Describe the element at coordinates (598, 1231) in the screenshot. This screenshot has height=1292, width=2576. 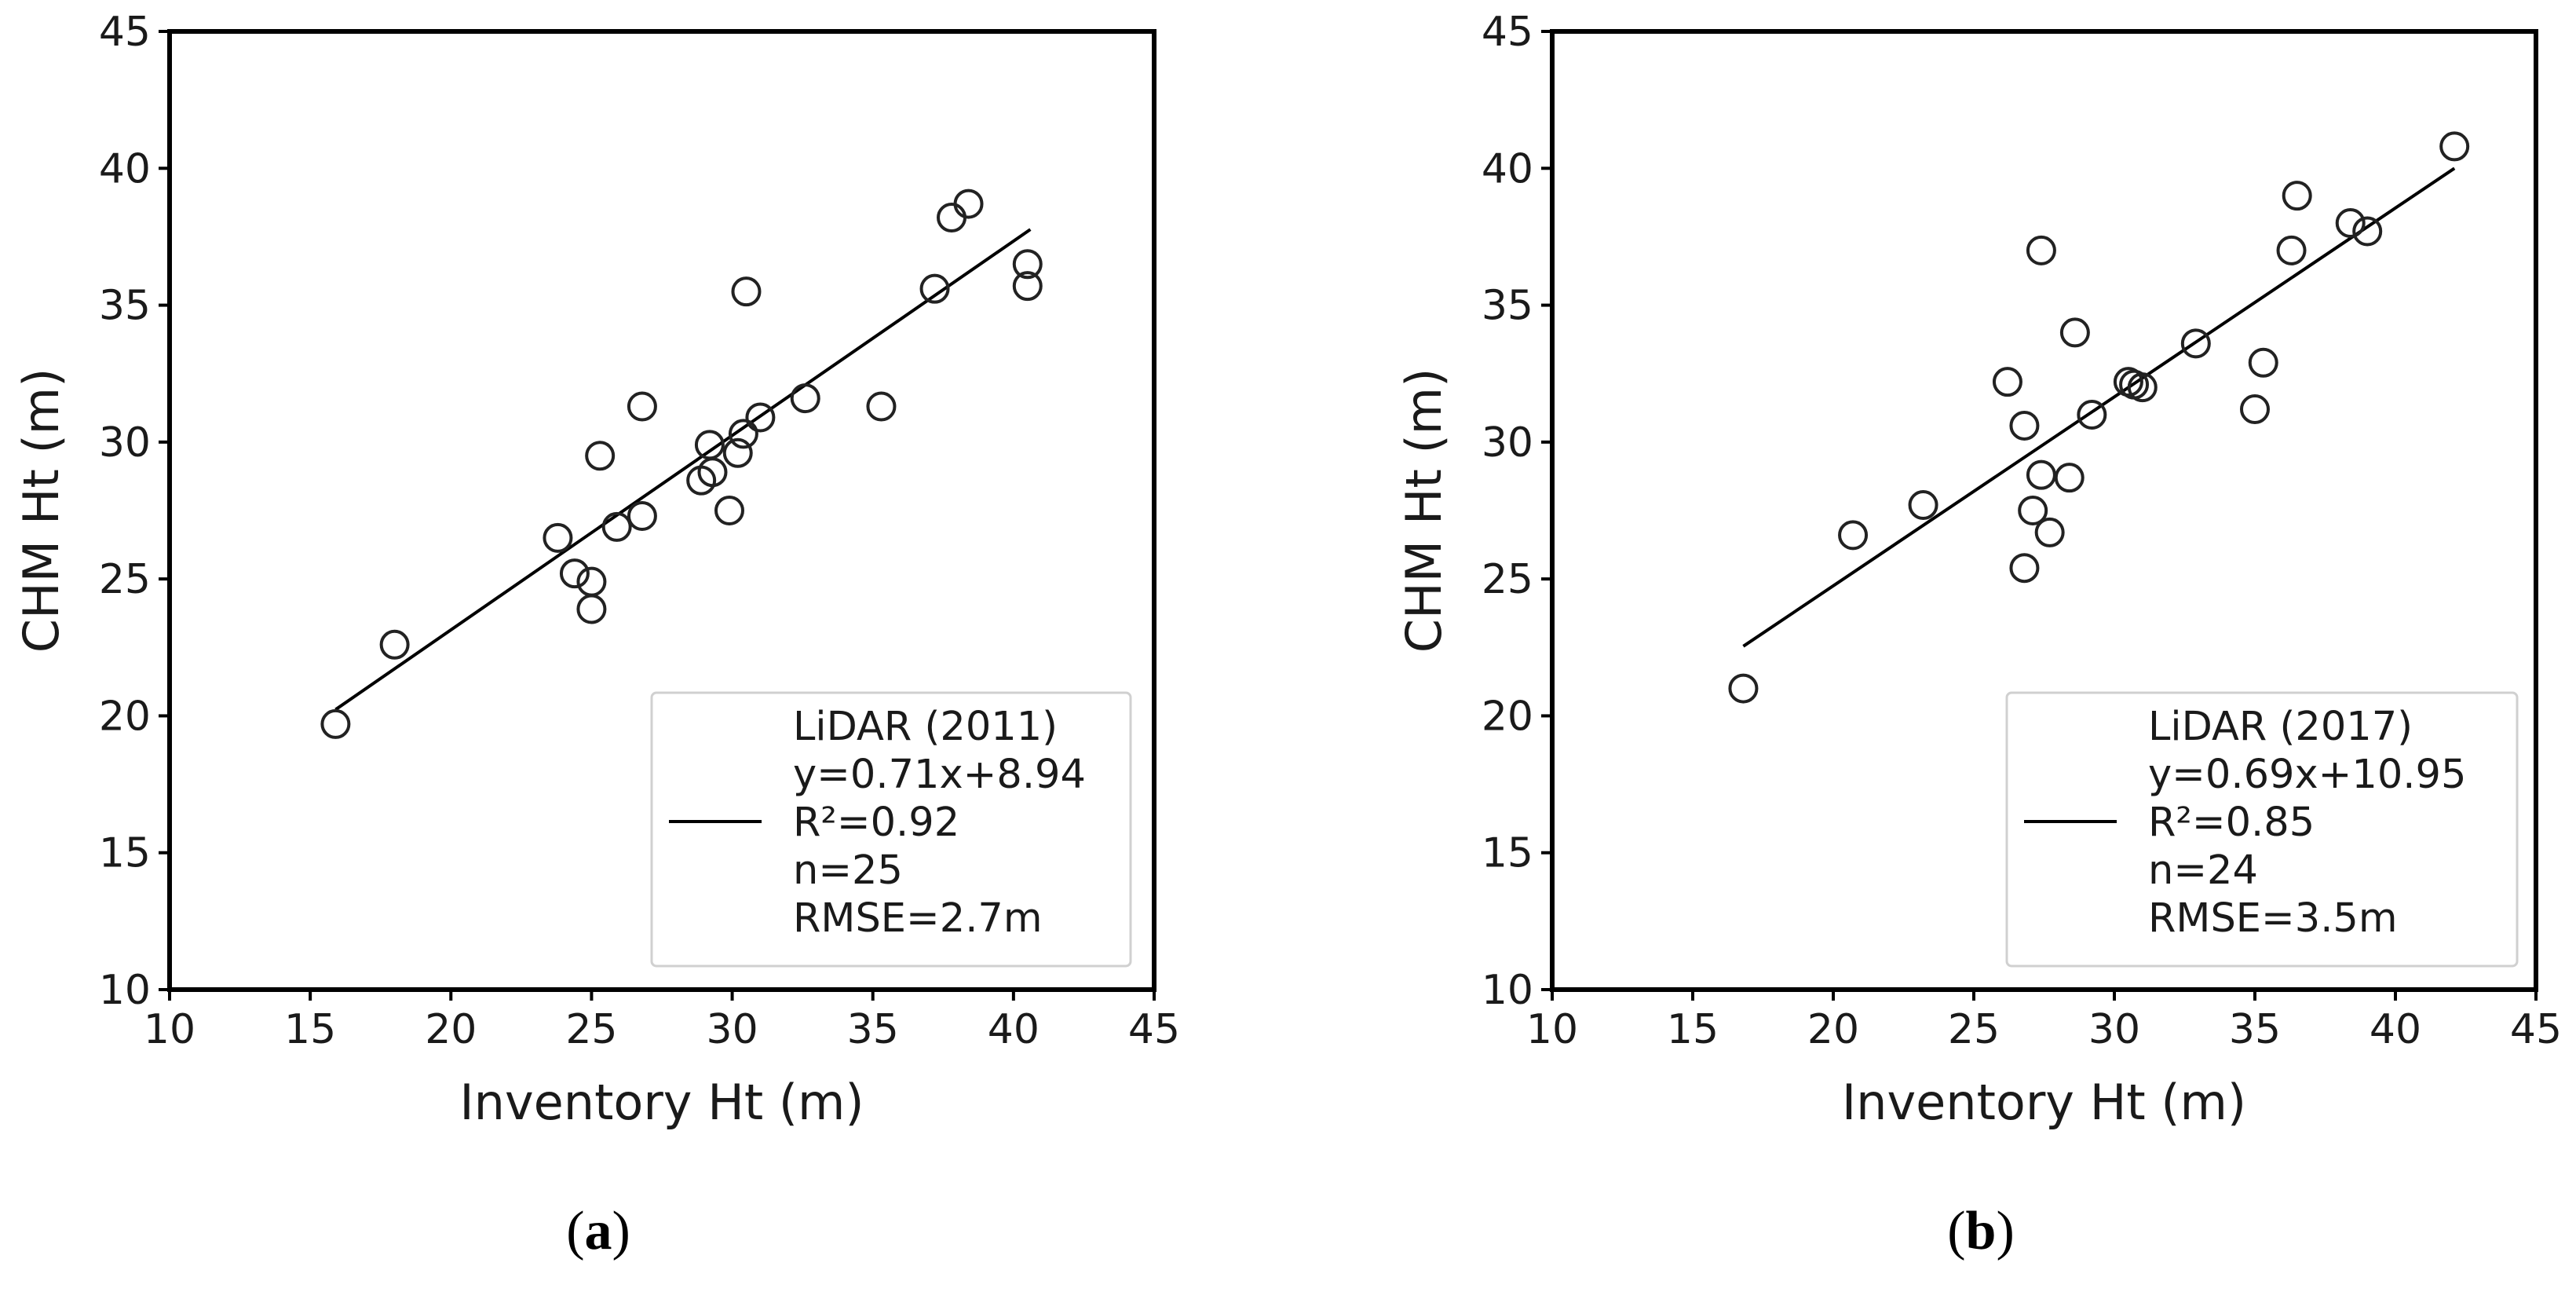
I see `panel-label: (a)` at that location.